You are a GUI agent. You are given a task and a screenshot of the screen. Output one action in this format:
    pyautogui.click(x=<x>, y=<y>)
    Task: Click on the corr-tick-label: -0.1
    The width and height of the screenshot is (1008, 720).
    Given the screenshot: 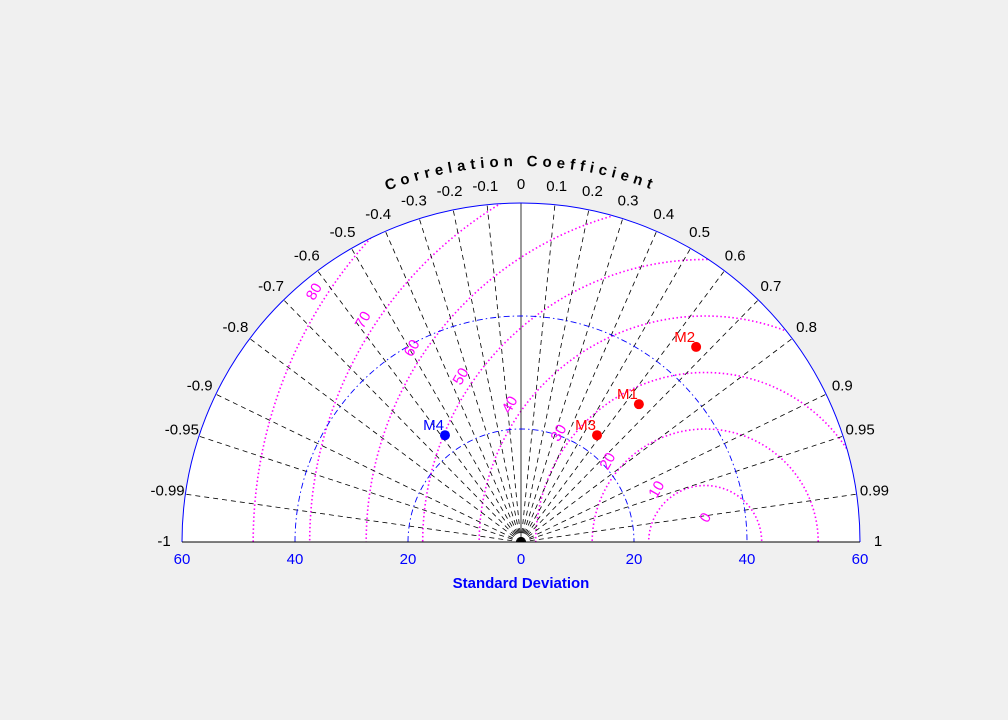 What is the action you would take?
    pyautogui.click(x=485, y=186)
    